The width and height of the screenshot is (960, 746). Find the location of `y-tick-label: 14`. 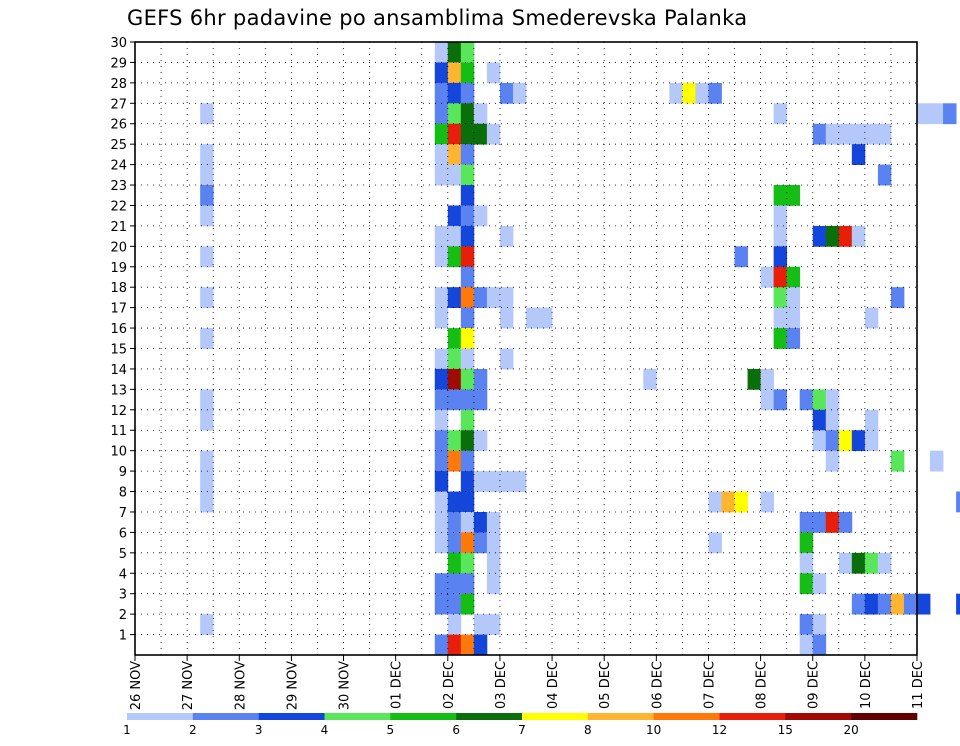

y-tick-label: 14 is located at coordinates (118, 370).